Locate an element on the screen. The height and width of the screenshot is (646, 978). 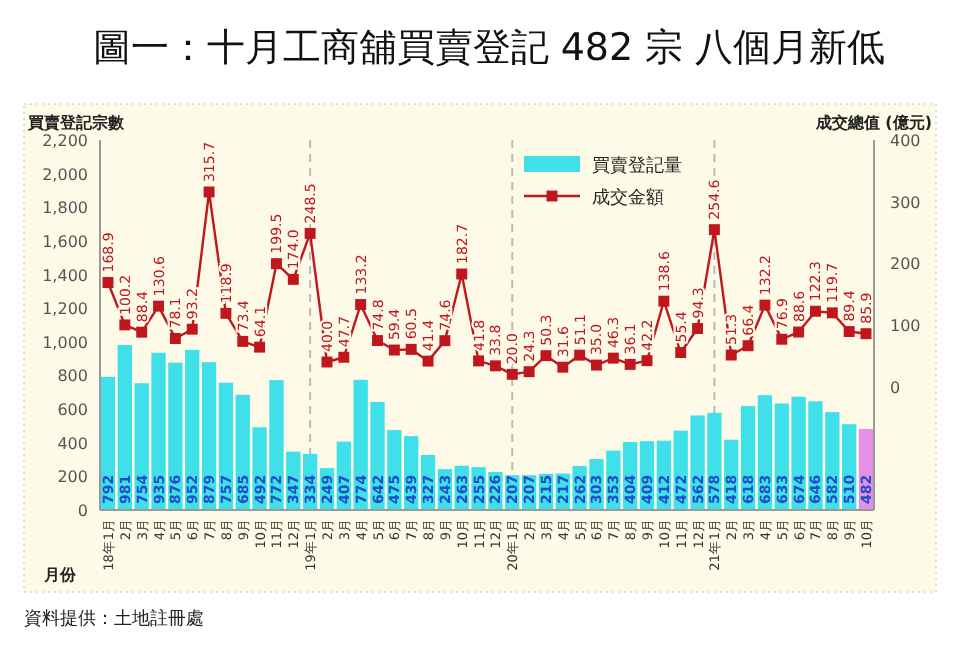
y-tick-label: 2,000 is located at coordinates (65, 174).